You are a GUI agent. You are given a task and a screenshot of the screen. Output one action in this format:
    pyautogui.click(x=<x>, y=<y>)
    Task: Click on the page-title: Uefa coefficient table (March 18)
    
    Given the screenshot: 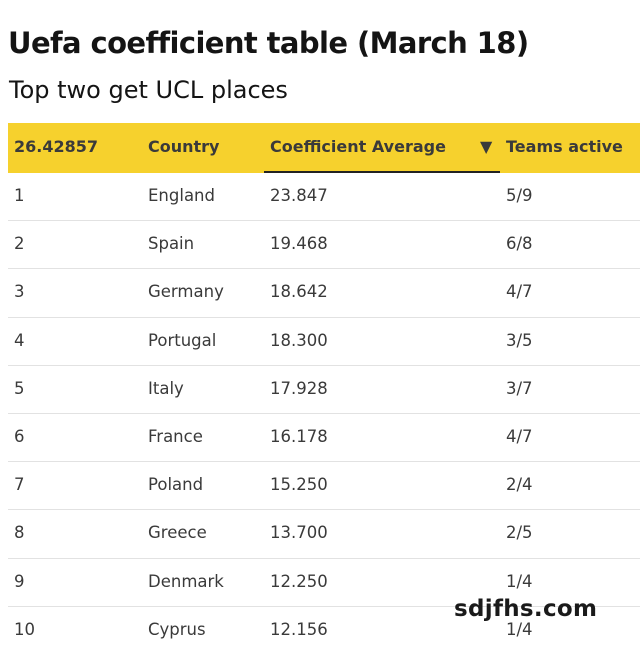 What is the action you would take?
    pyautogui.click(x=268, y=43)
    